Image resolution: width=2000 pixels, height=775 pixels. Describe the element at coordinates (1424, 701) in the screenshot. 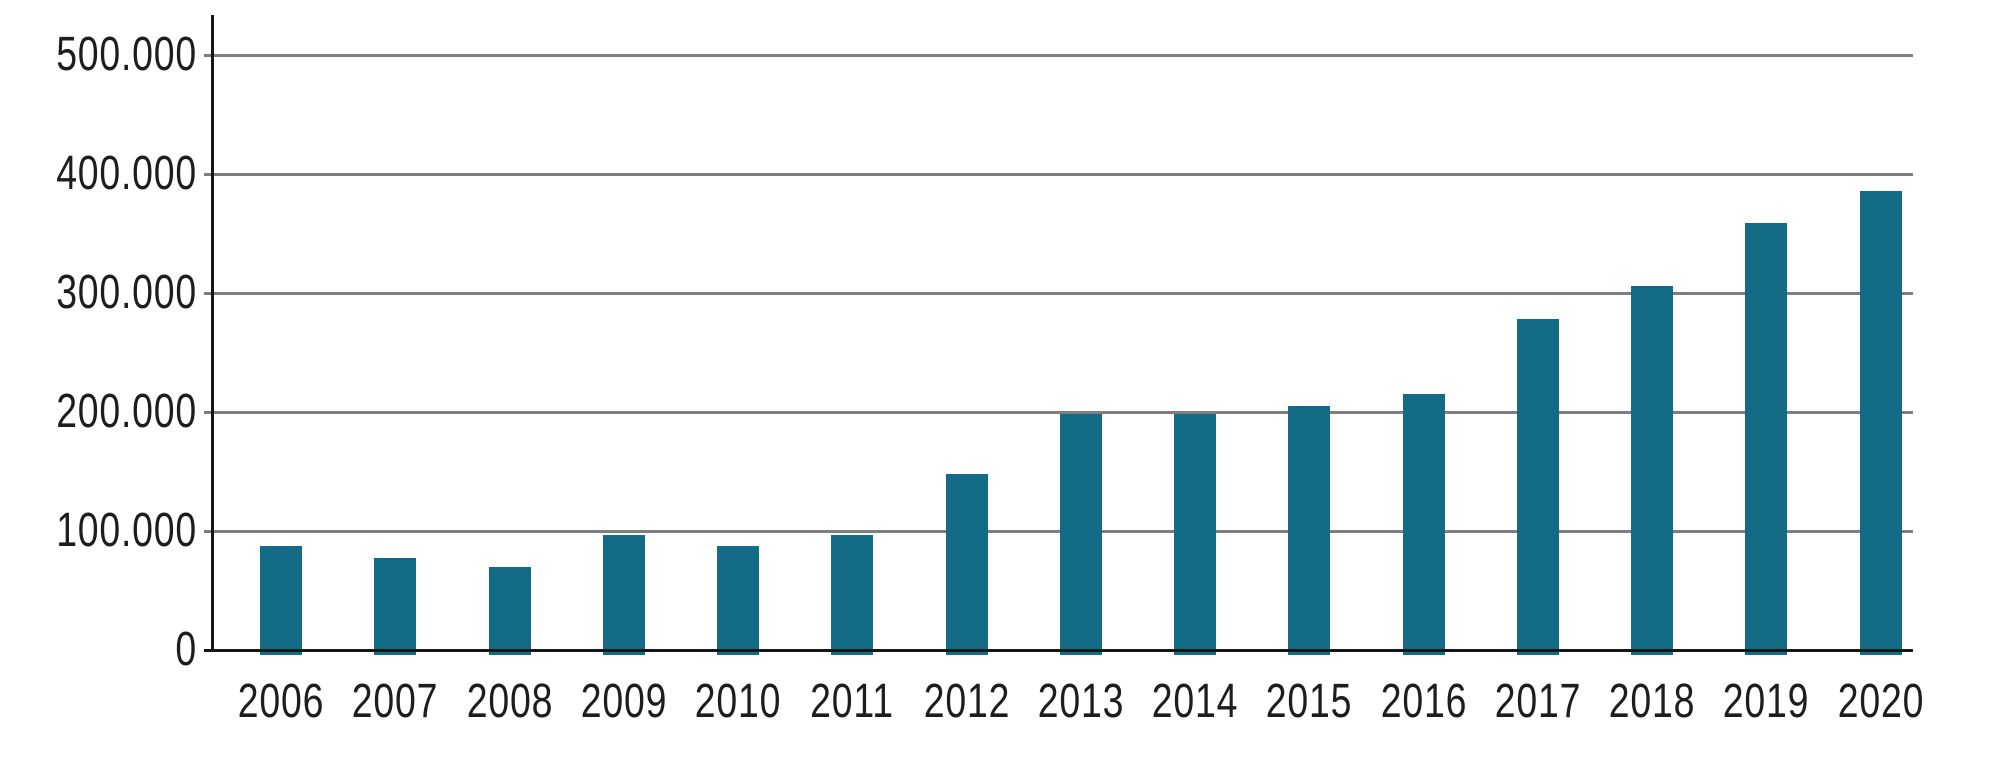

I see `x-tick-label-2016: 2016` at that location.